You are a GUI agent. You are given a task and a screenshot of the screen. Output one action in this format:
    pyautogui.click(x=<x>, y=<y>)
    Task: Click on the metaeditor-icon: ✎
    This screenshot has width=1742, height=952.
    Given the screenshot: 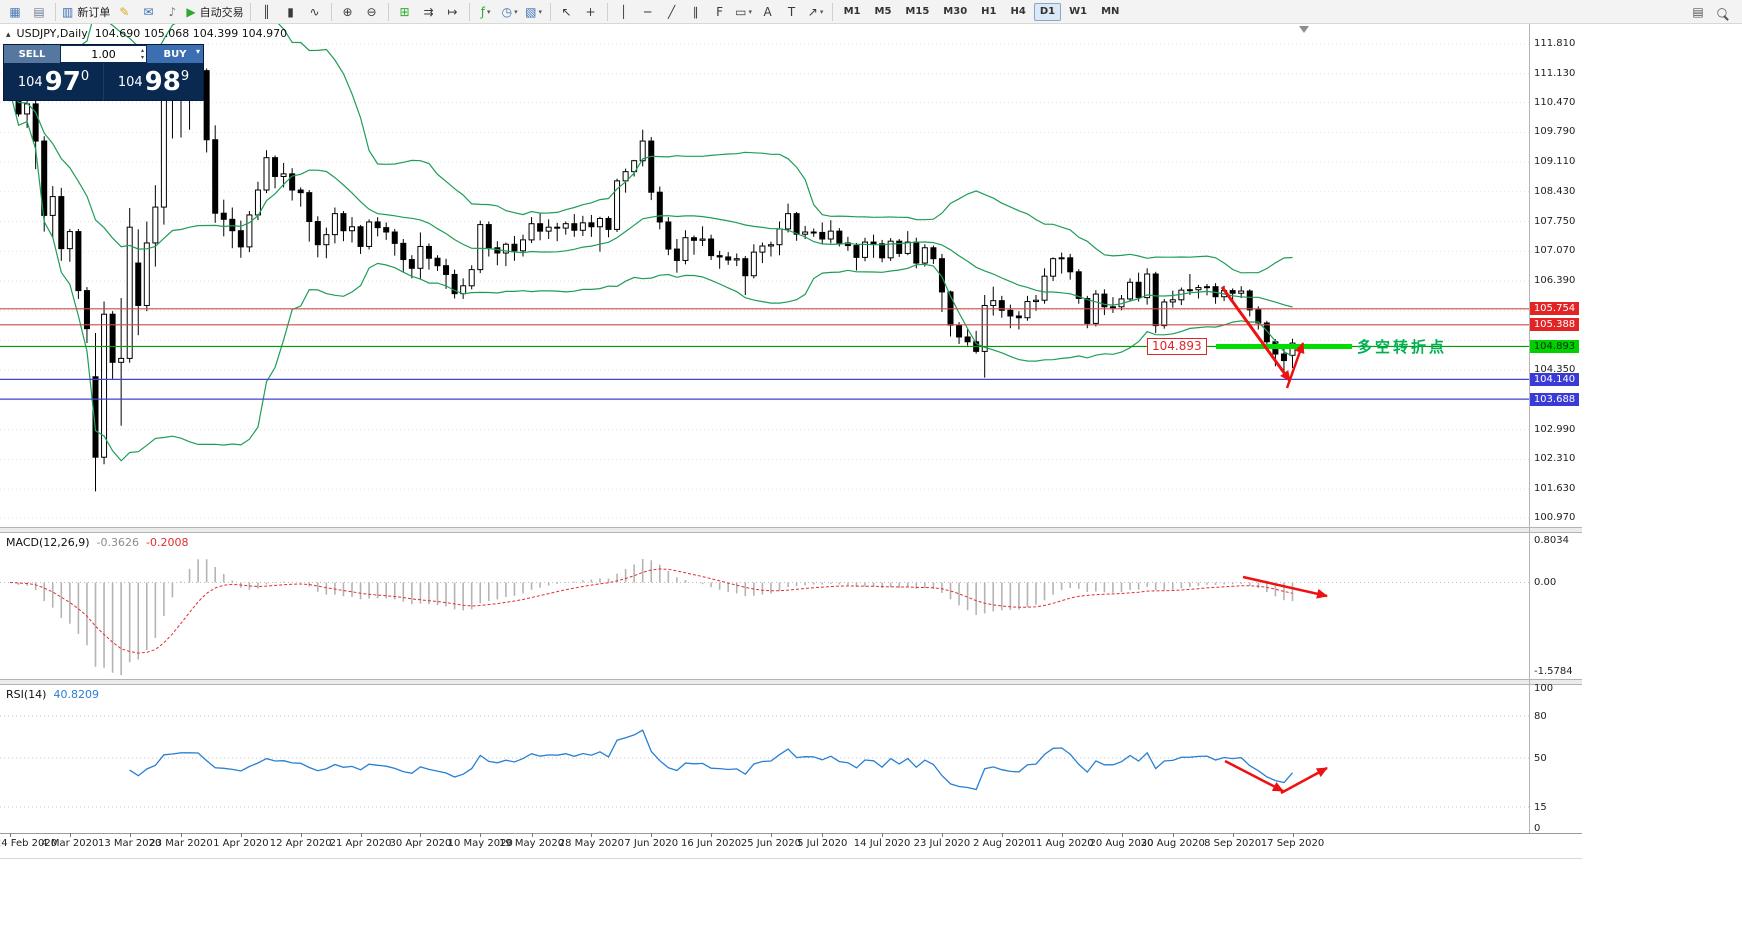 What is the action you would take?
    pyautogui.click(x=124, y=11)
    